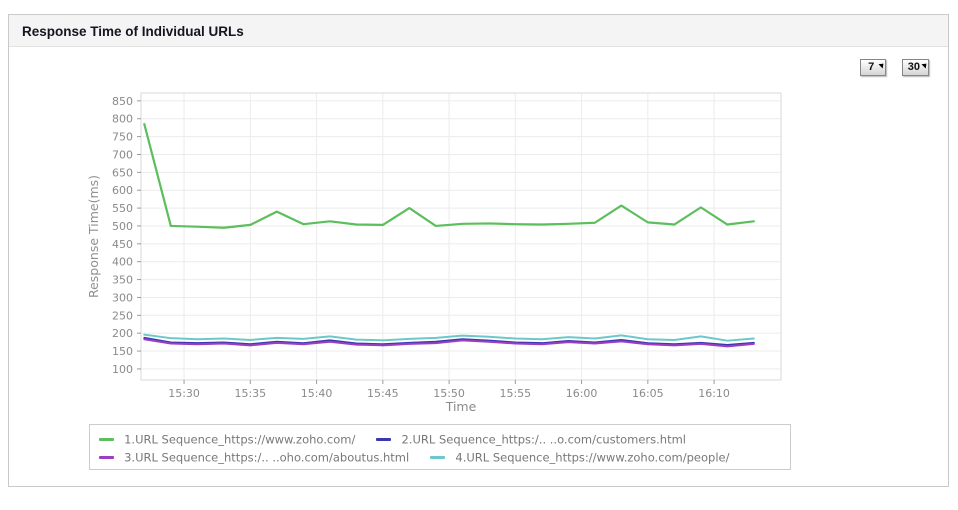 The height and width of the screenshot is (510, 958). What do you see at coordinates (461, 406) in the screenshot?
I see `svg-text: Time` at bounding box center [461, 406].